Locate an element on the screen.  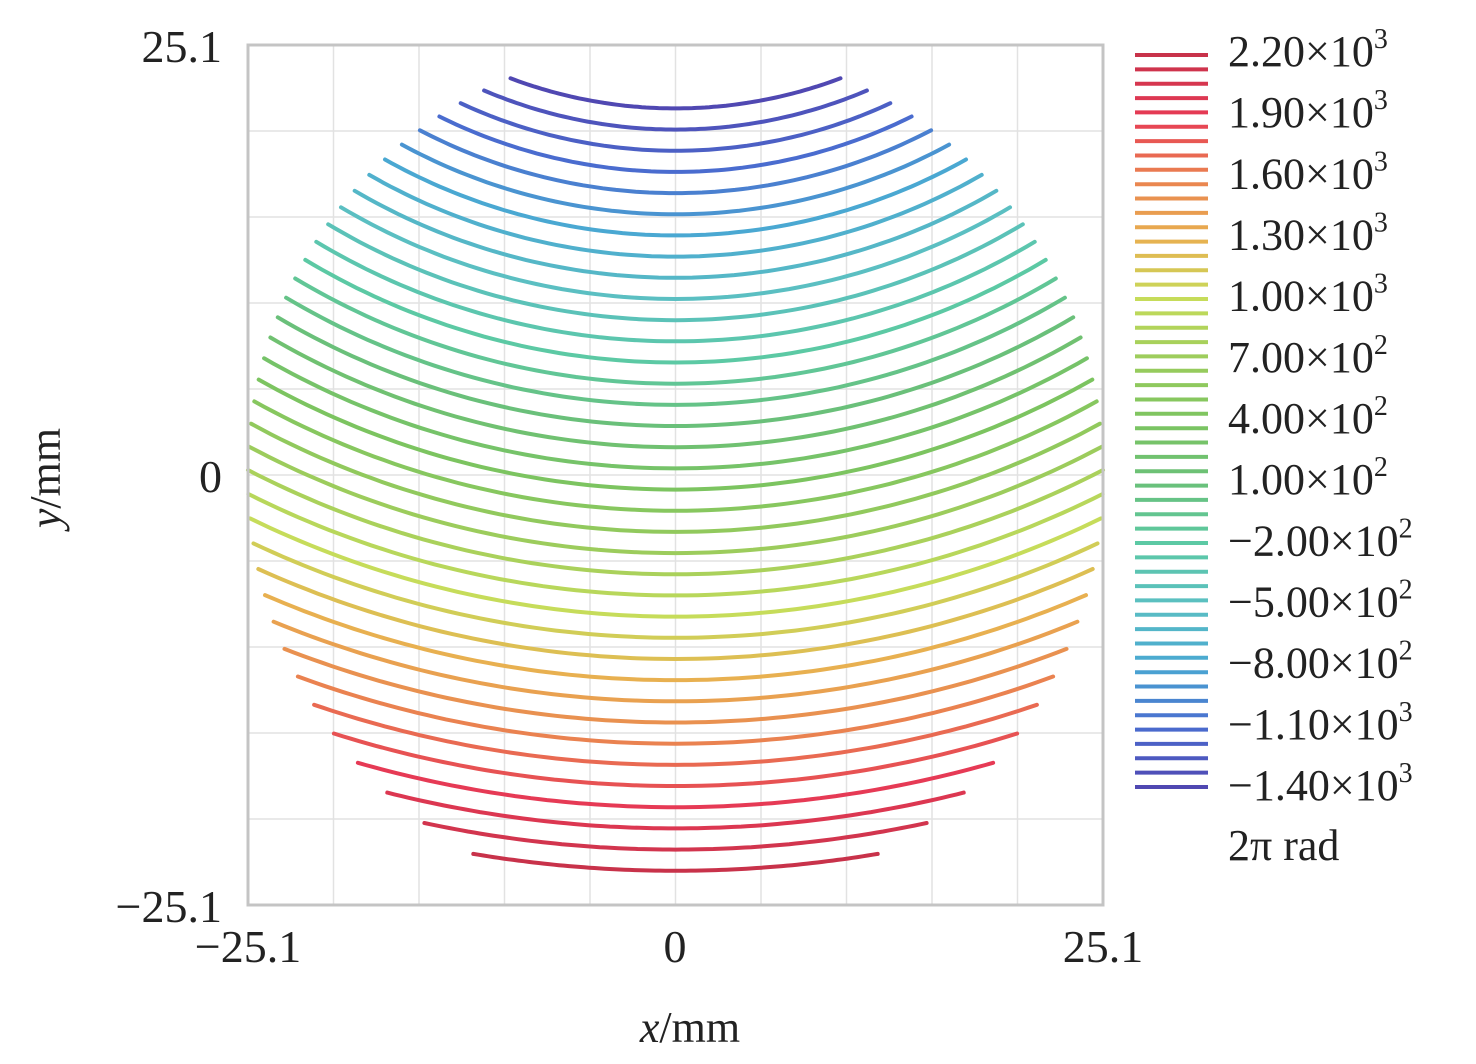
colorbar-level-label: −1.10×10³ is located at coordinates (1320, 723).